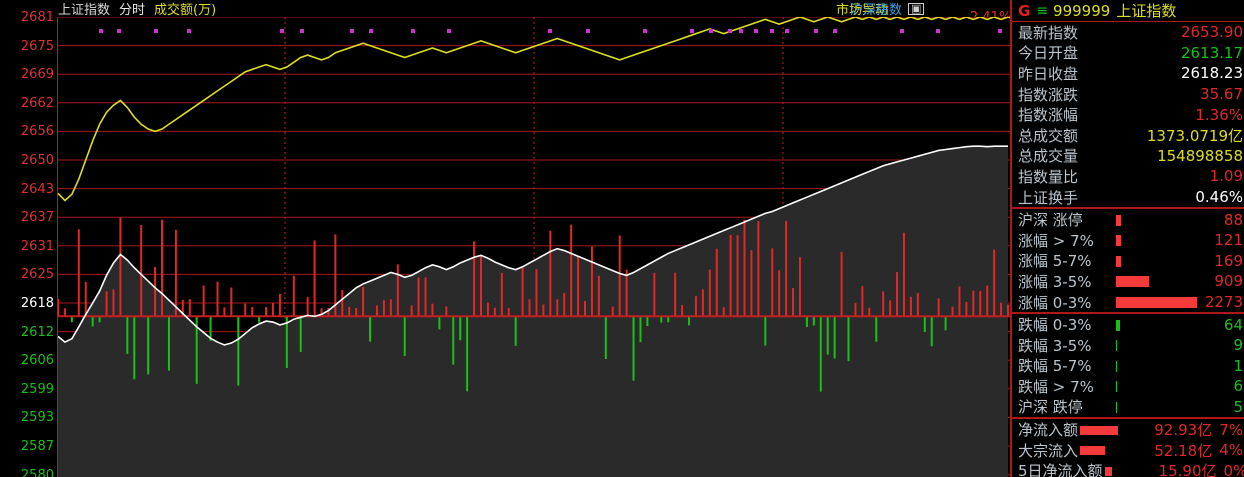 The width and height of the screenshot is (1244, 477). What do you see at coordinates (37, 446) in the screenshot?
I see `price-tick-label: 2587` at bounding box center [37, 446].